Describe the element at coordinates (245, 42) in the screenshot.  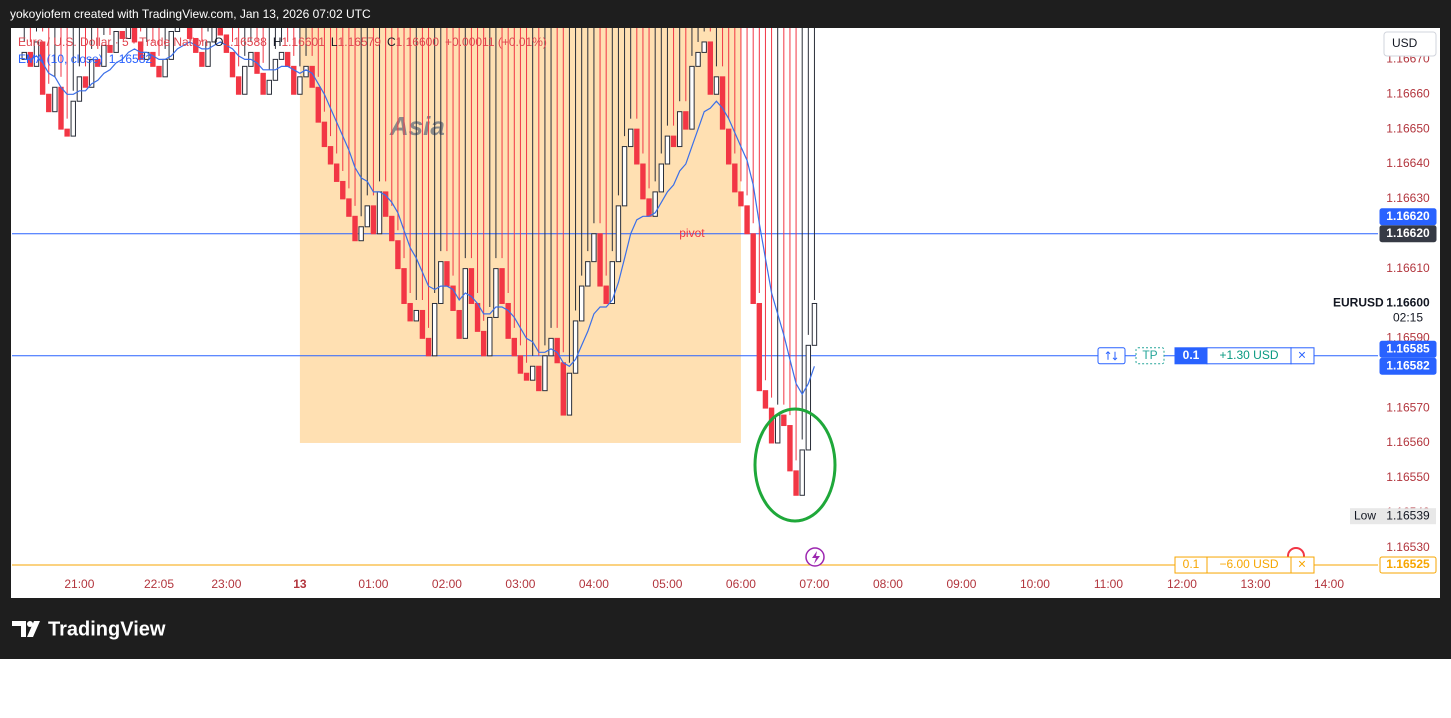
I see `legend-o-value: 1.16588` at that location.